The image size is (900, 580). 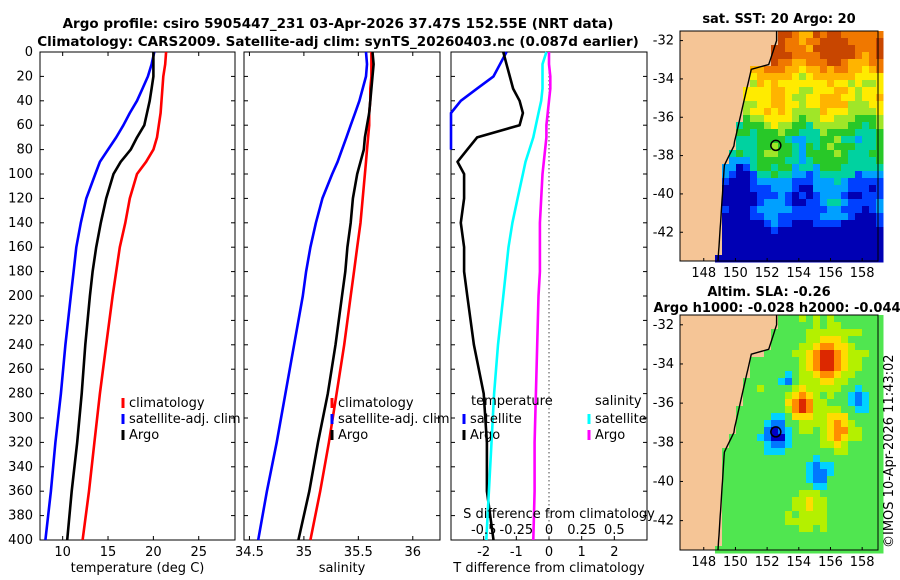 I want to click on salinity-series-satellite-adj-clim, so click(x=312, y=296).